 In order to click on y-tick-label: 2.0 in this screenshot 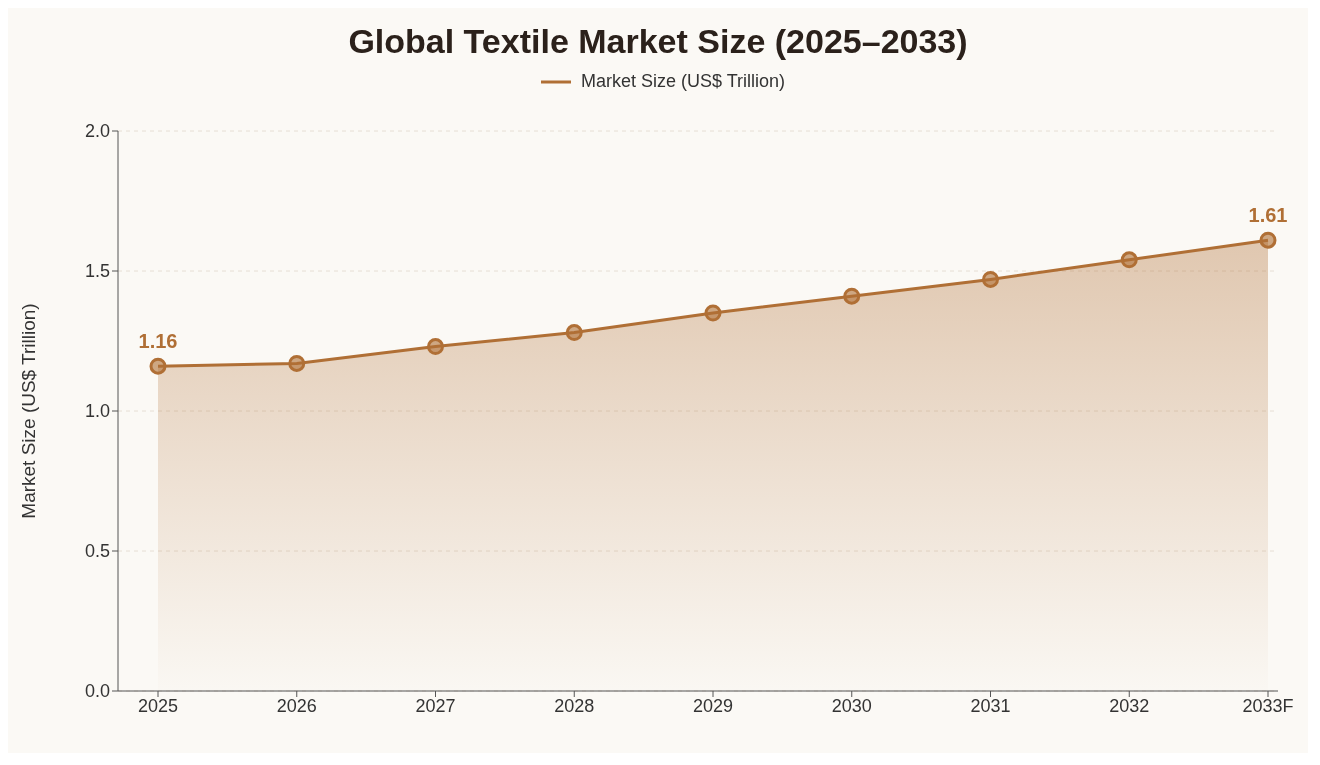, I will do `click(97, 131)`.